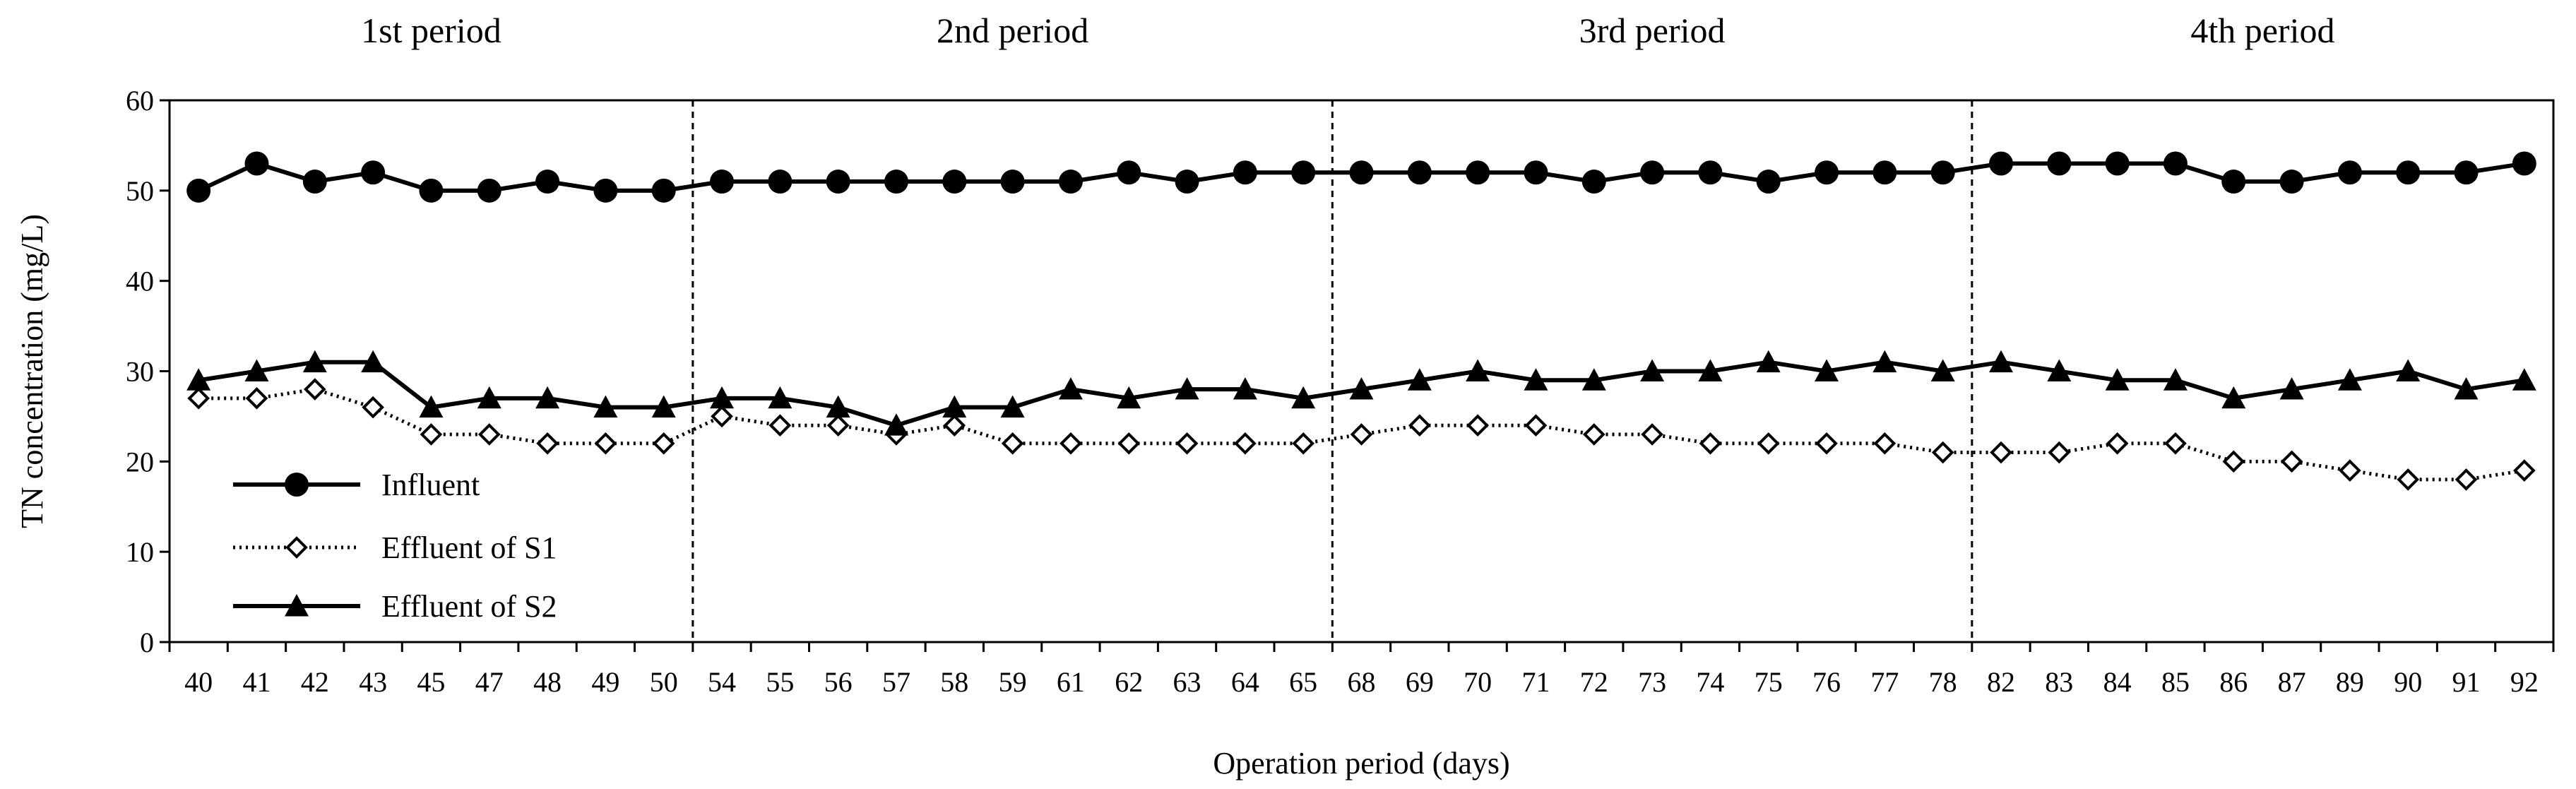 This screenshot has width=2576, height=789. Describe the element at coordinates (2292, 682) in the screenshot. I see `x-tick-label: 87` at that location.